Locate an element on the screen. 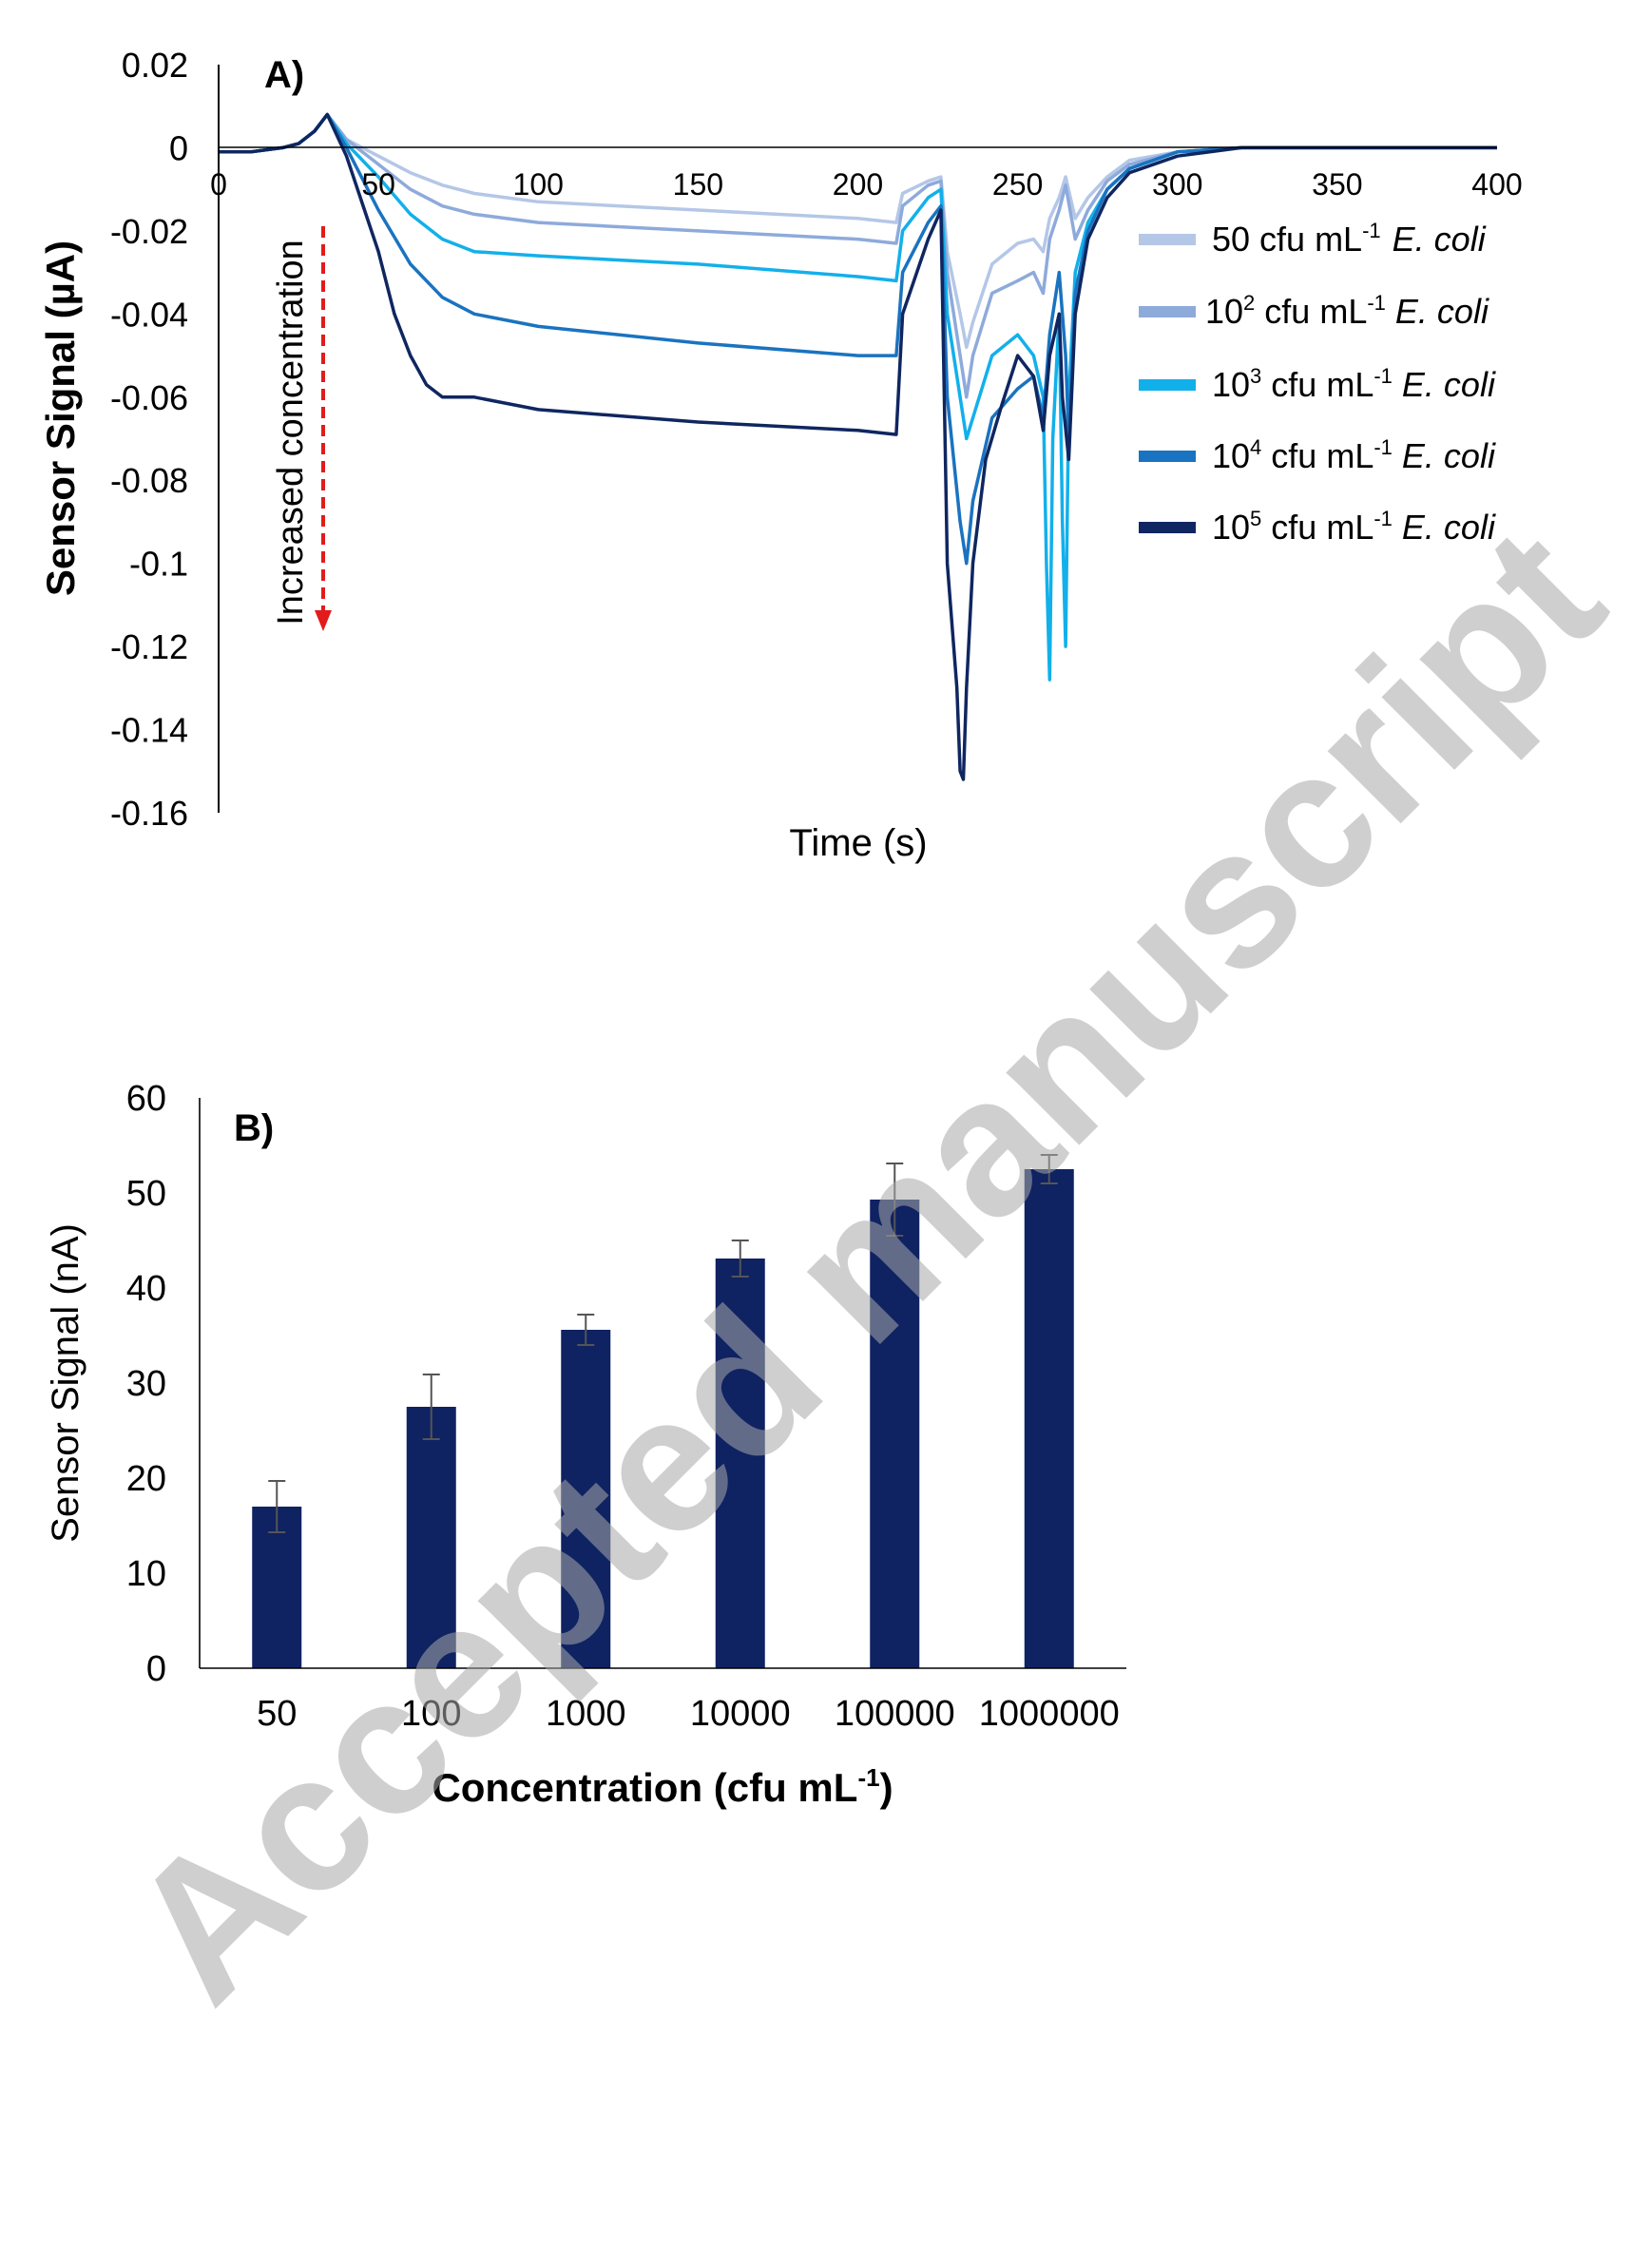  legend-entry-10e2: 102 cfu mL-1 E. coli is located at coordinates (1314, 311).